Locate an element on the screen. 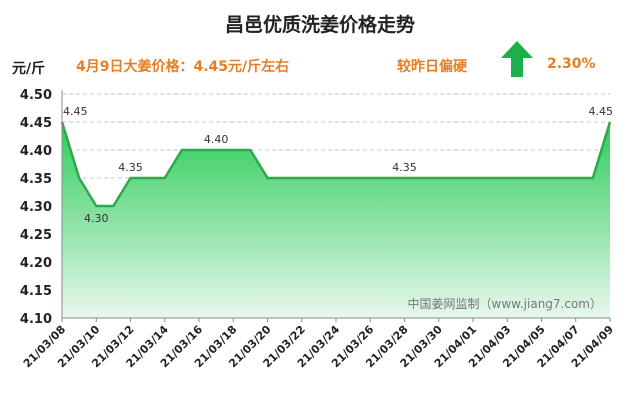 The width and height of the screenshot is (640, 410). y-tick-label: 4.35 is located at coordinates (36, 179).